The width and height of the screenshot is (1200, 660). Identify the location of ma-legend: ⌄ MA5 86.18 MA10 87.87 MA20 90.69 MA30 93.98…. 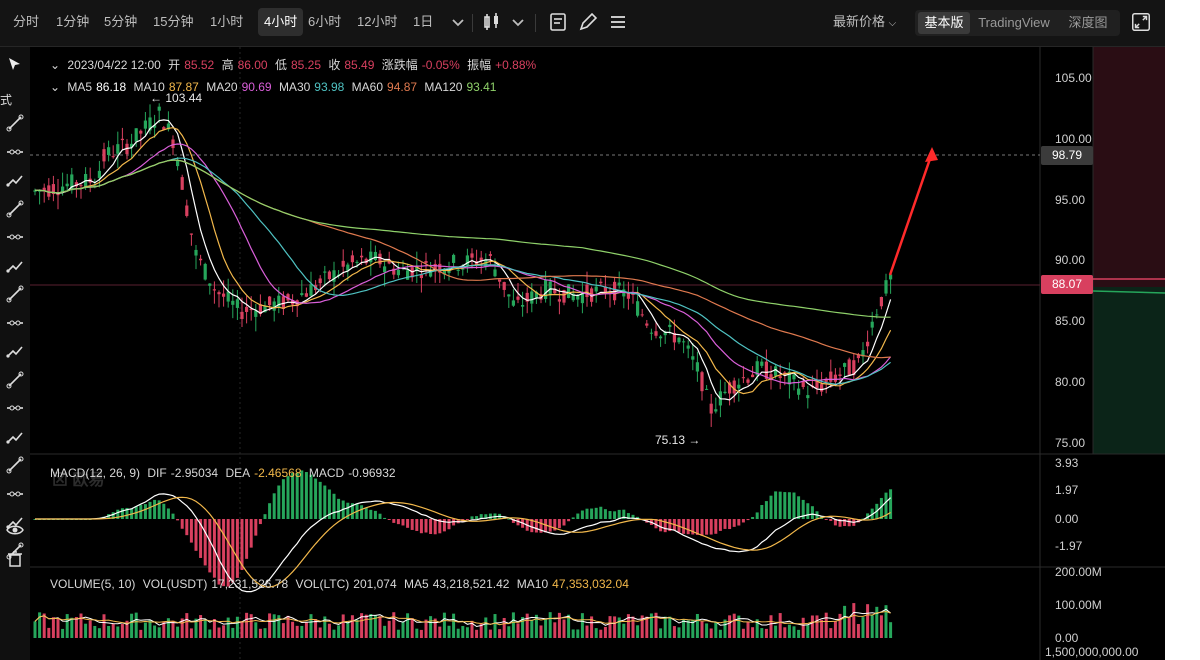
(275, 87).